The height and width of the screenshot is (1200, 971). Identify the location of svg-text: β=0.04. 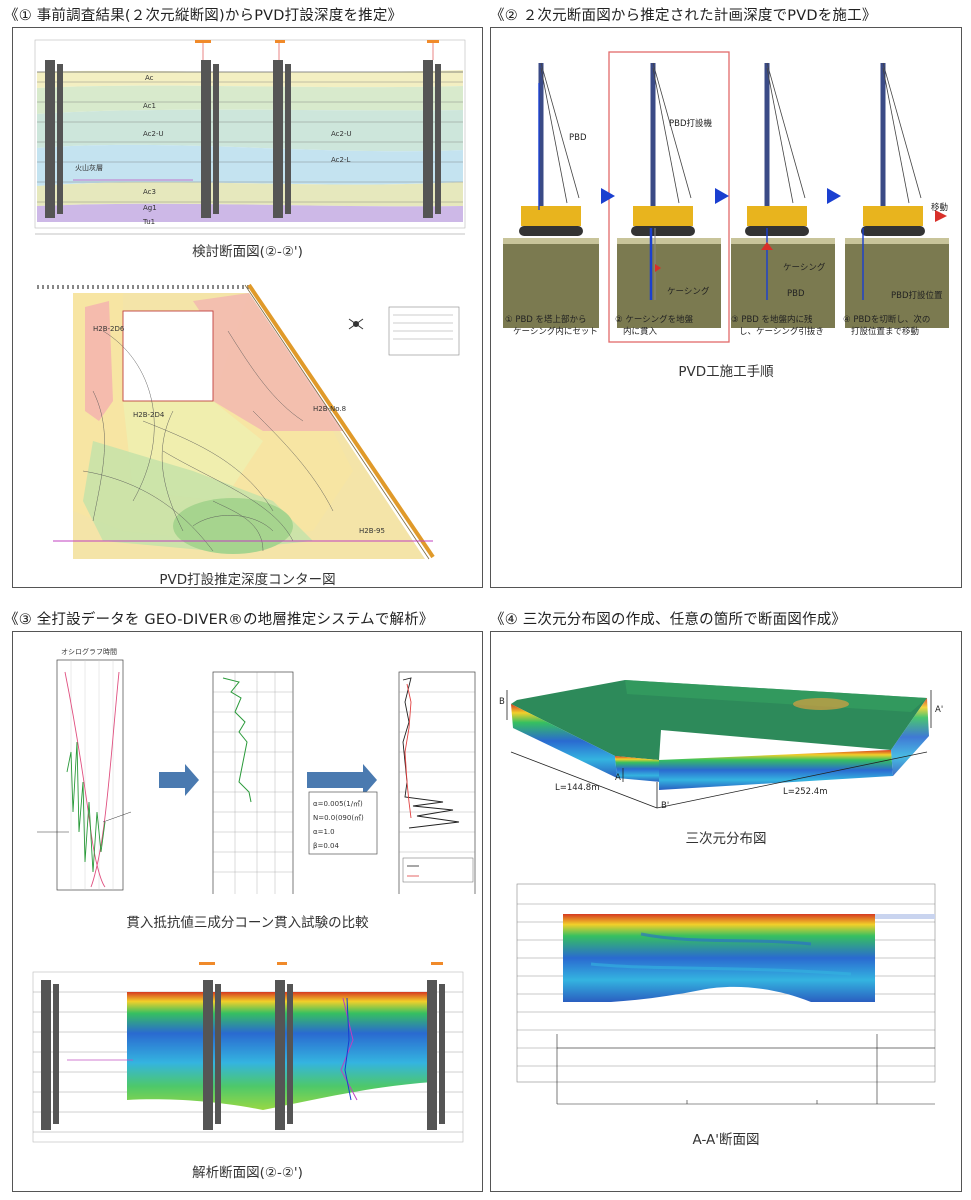
(326, 846).